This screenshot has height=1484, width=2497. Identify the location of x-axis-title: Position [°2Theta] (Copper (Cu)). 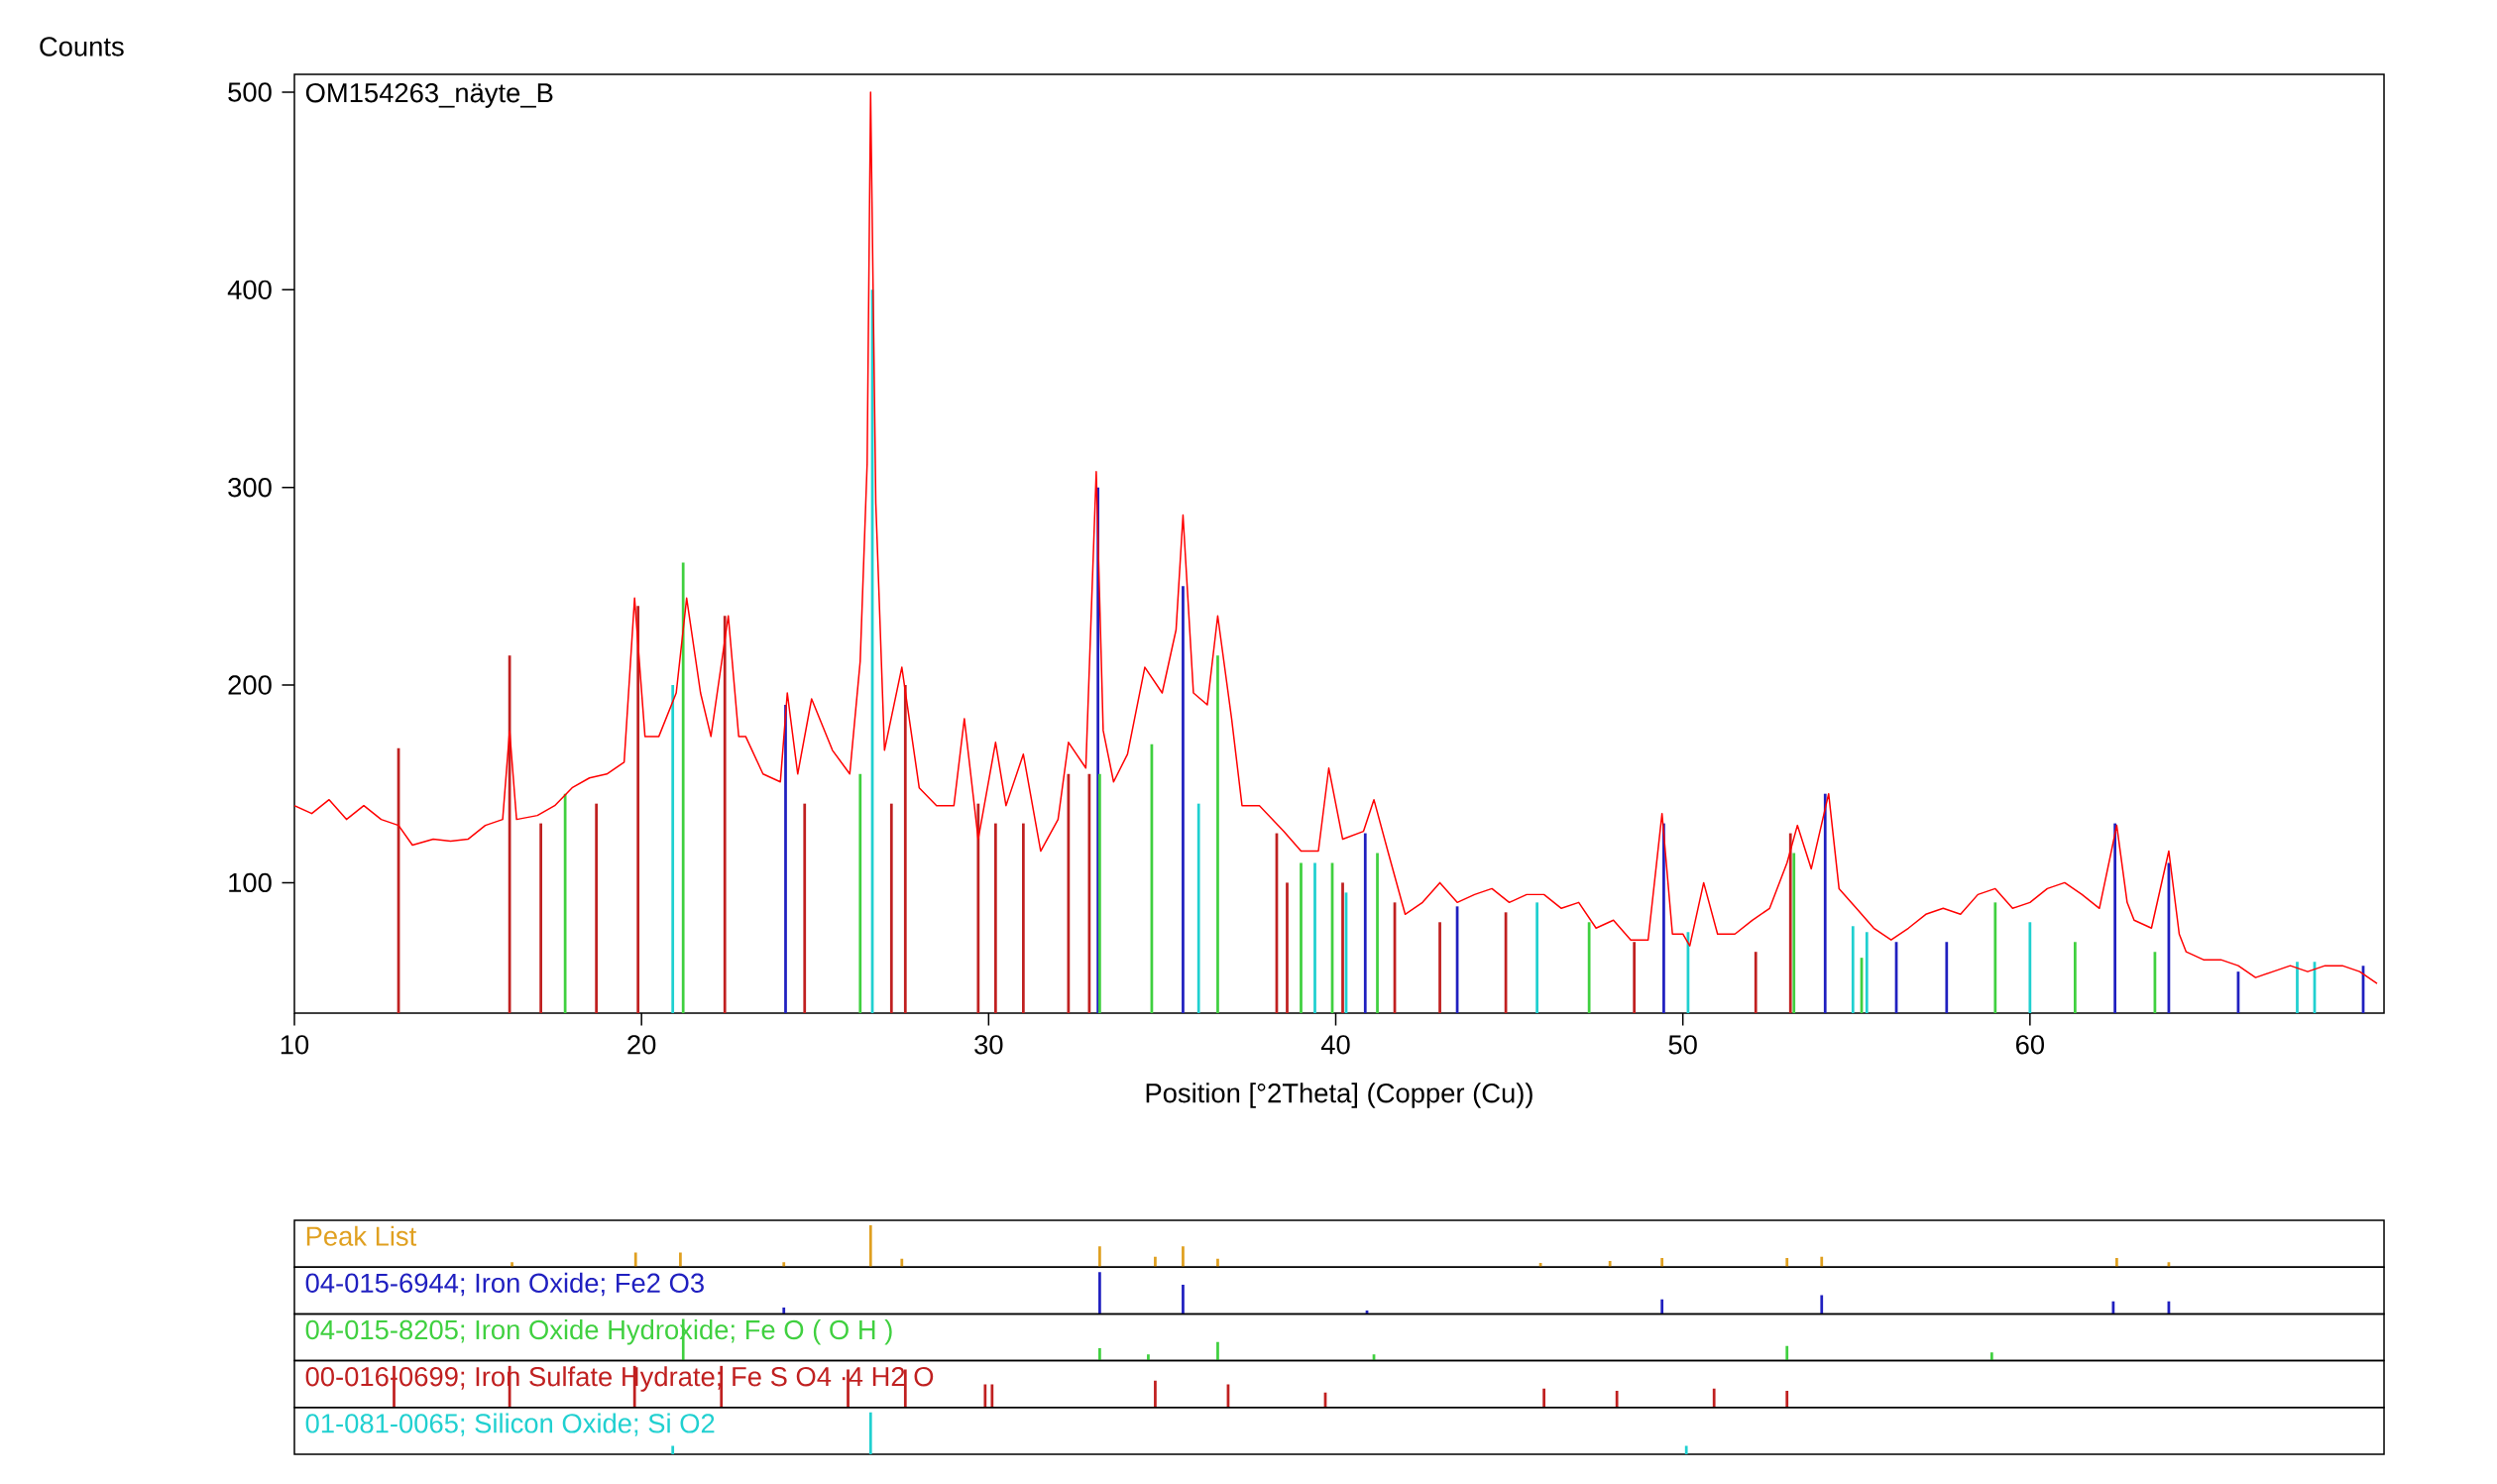
(1339, 1095).